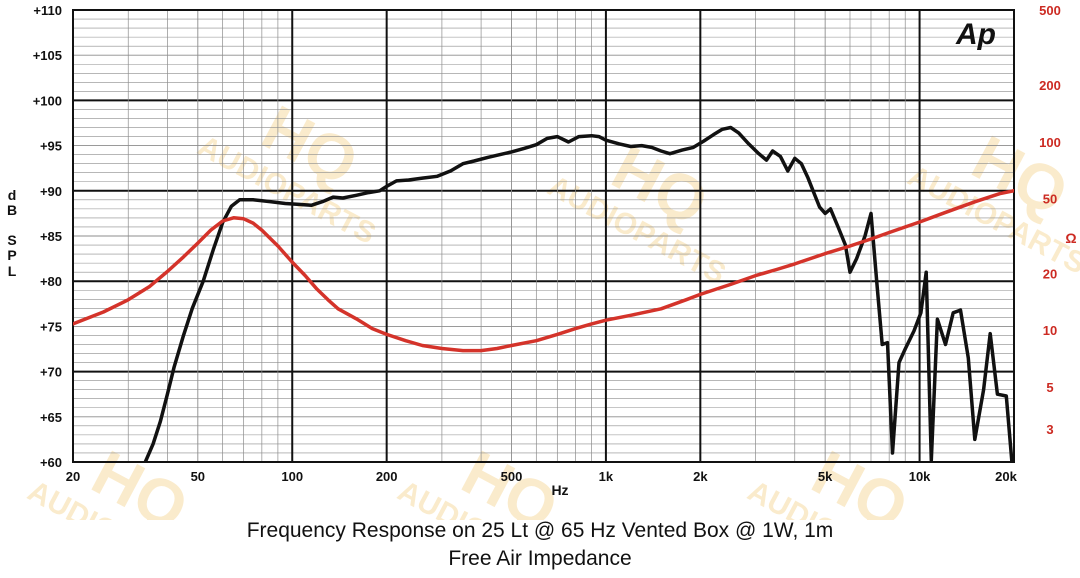 Image resolution: width=1080 pixels, height=578 pixels. I want to click on x-tick-label: 20k, so click(1006, 476).